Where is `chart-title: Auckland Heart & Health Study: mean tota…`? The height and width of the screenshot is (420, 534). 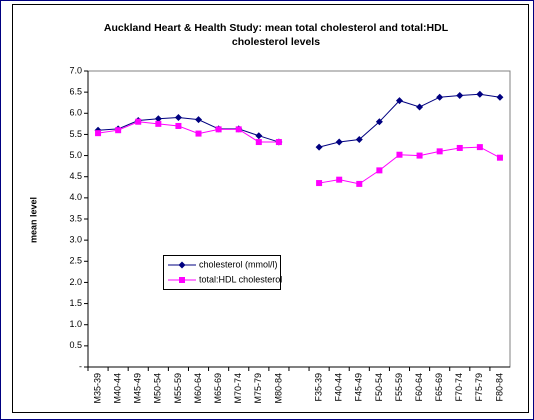 chart-title: Auckland Heart & Health Study: mean tota… is located at coordinates (276, 28).